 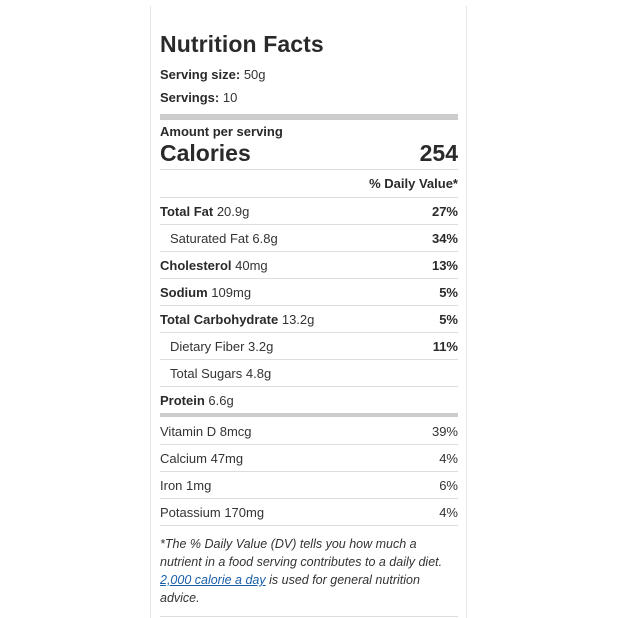 What do you see at coordinates (444, 265) in the screenshot?
I see `nutrient-dv: 13%` at bounding box center [444, 265].